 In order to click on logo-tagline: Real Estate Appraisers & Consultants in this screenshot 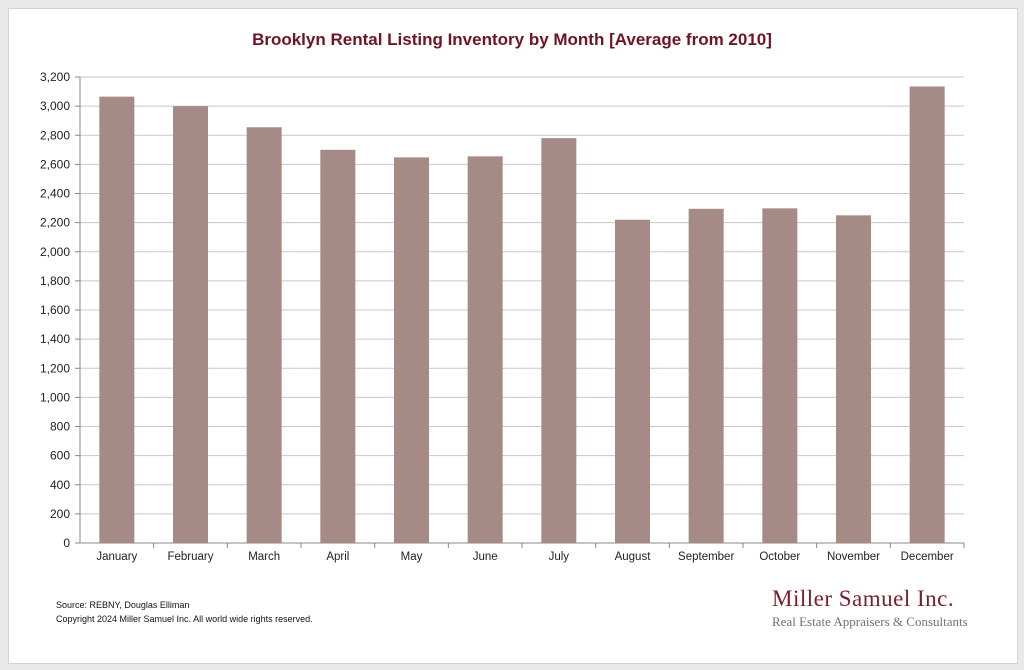, I will do `click(870, 621)`.